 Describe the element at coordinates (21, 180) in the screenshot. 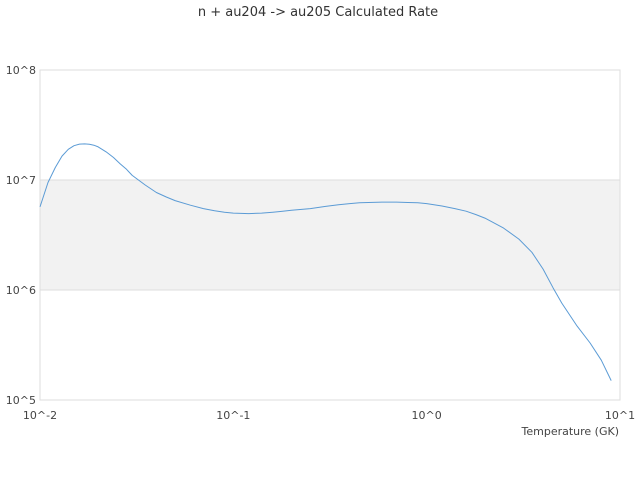

I see `y-tick-label: 10^7` at that location.